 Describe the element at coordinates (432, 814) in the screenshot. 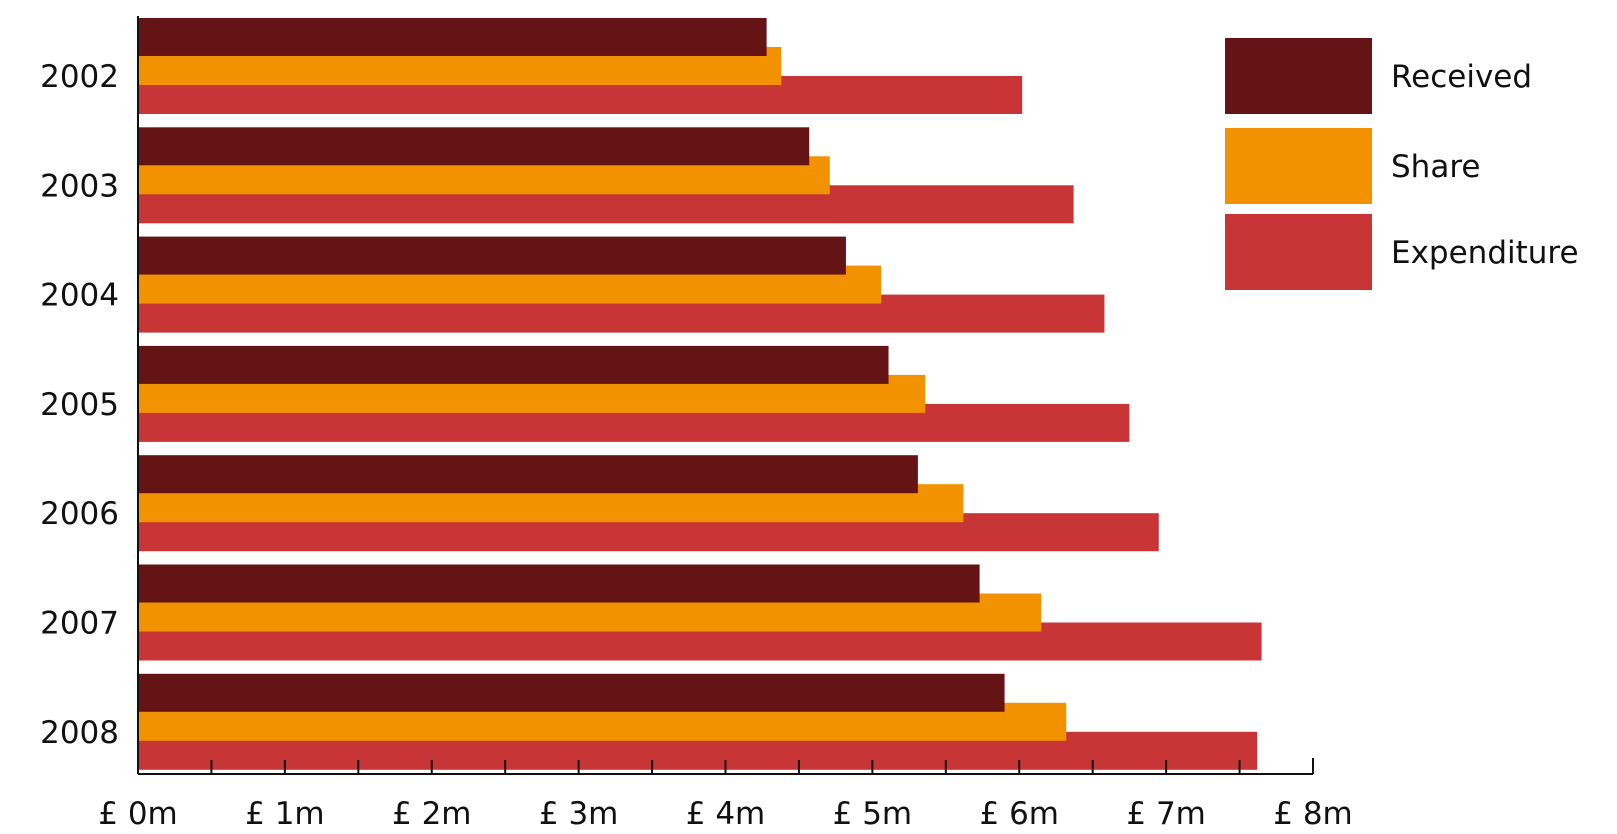

I see `x-tick-label: £ 2m` at that location.